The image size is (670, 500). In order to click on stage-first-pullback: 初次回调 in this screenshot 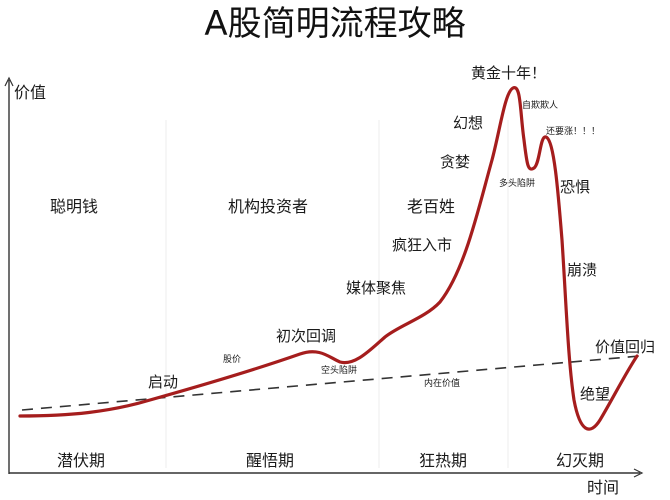, I will do `click(306, 336)`.